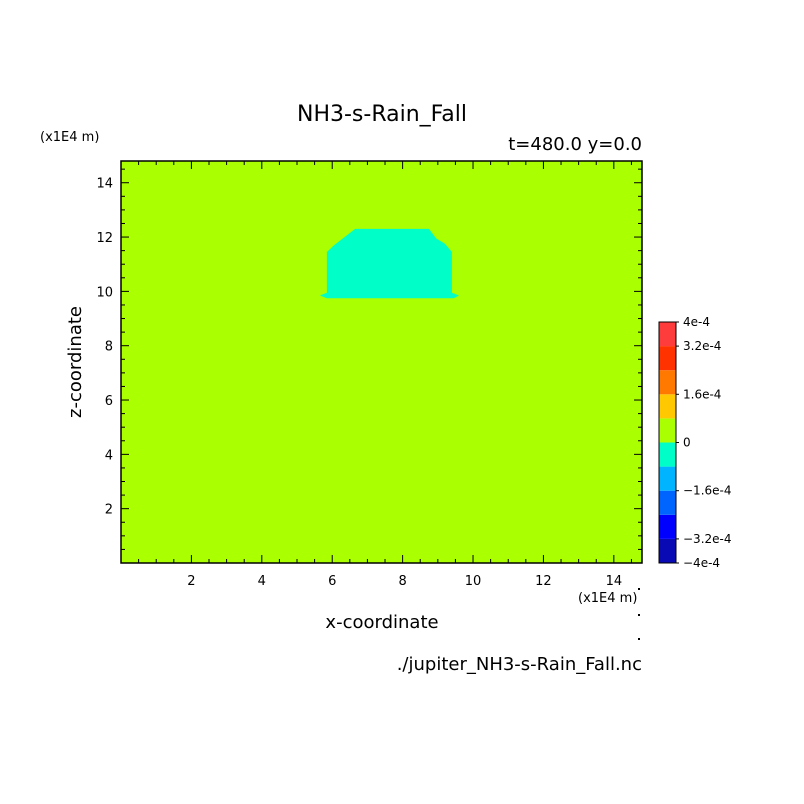 The height and width of the screenshot is (804, 804). Describe the element at coordinates (687, 443) in the screenshot. I see `colorbar-tick-label: 0` at that location.